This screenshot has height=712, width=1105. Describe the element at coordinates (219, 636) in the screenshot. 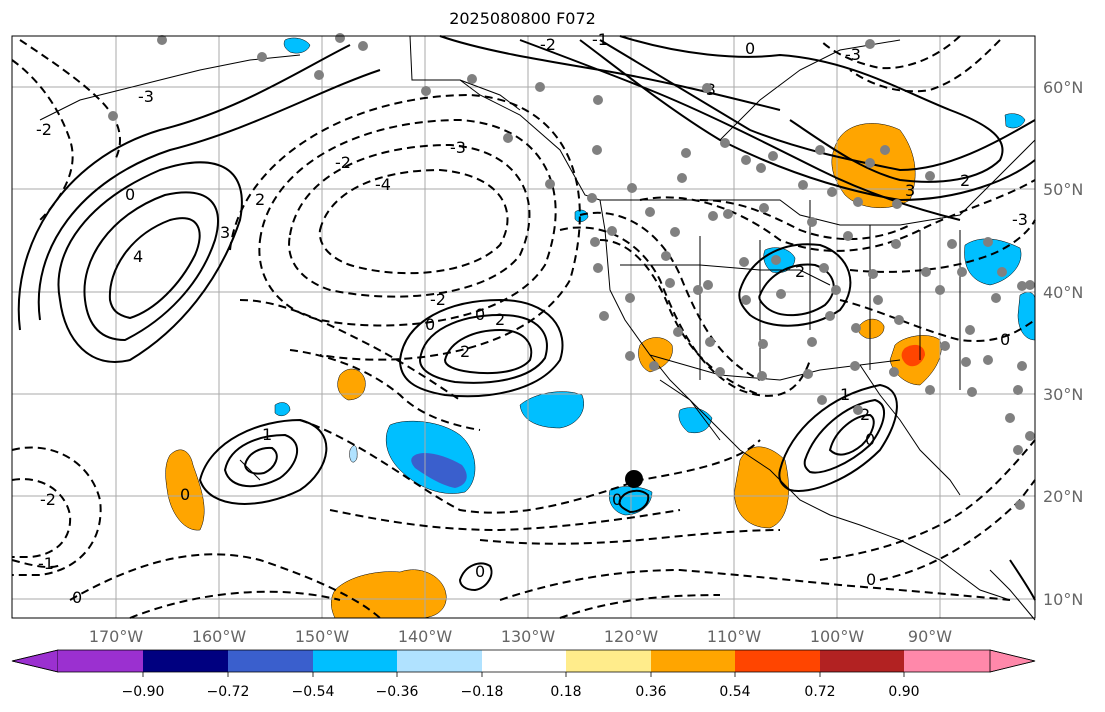

I see `lon-label: 160°W` at that location.